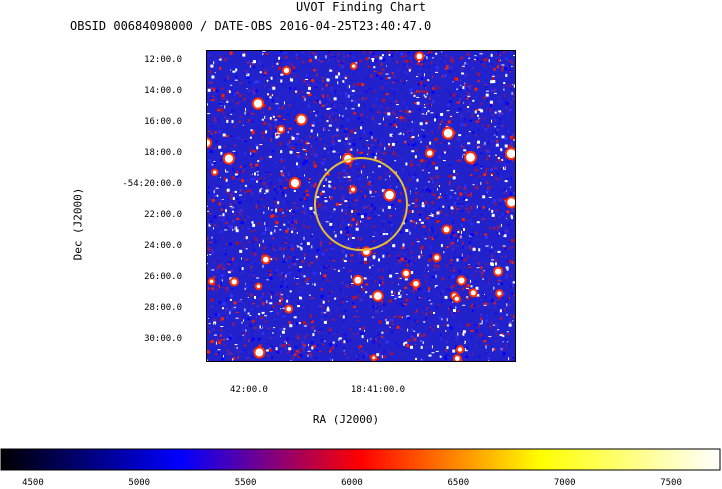 Image resolution: width=722 pixels, height=489 pixels. I want to click on colorbar-tick-label: 5500, so click(245, 483).